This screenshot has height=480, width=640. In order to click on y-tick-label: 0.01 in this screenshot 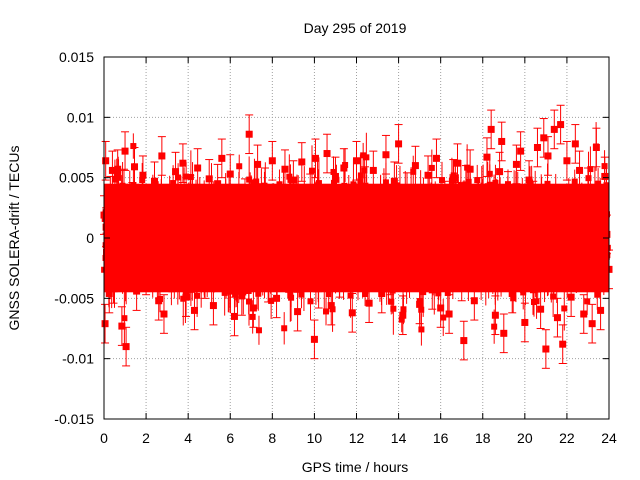, I will do `click(80, 117)`.